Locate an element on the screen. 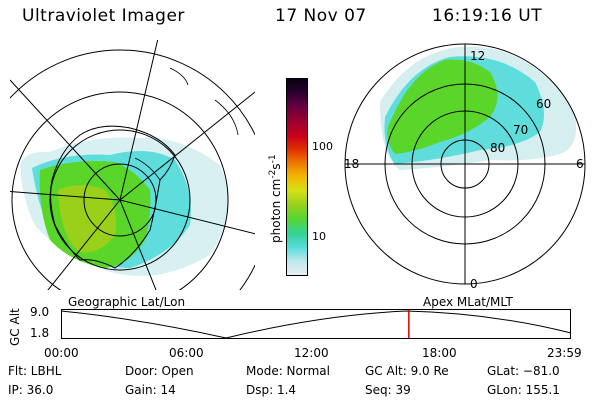 The width and height of the screenshot is (600, 400). info-dsp: Dsp: 1.4 is located at coordinates (271, 390).